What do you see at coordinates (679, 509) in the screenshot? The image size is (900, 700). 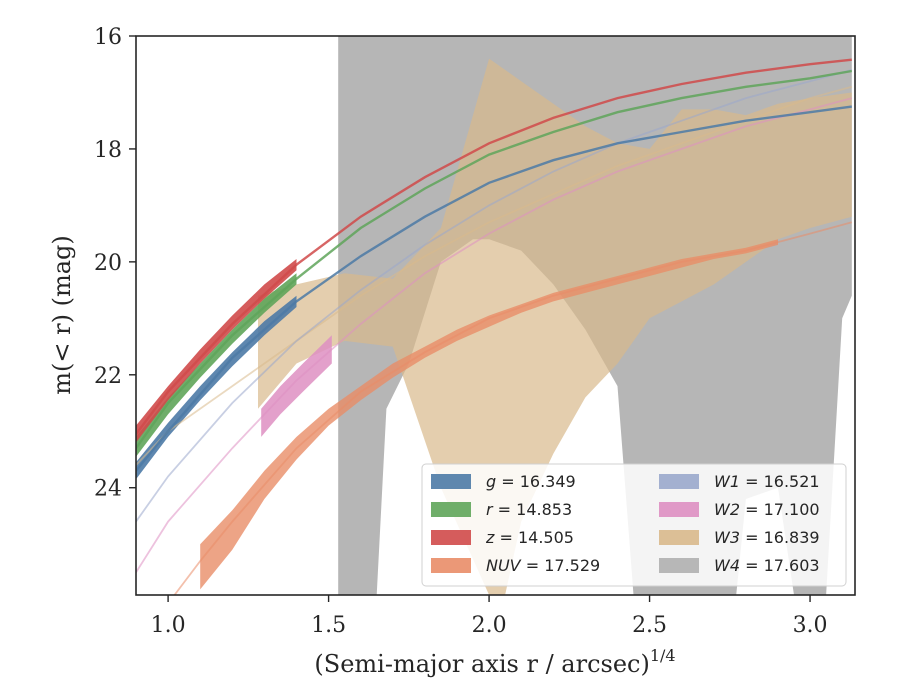 I see `legend-swatch-w2` at bounding box center [679, 509].